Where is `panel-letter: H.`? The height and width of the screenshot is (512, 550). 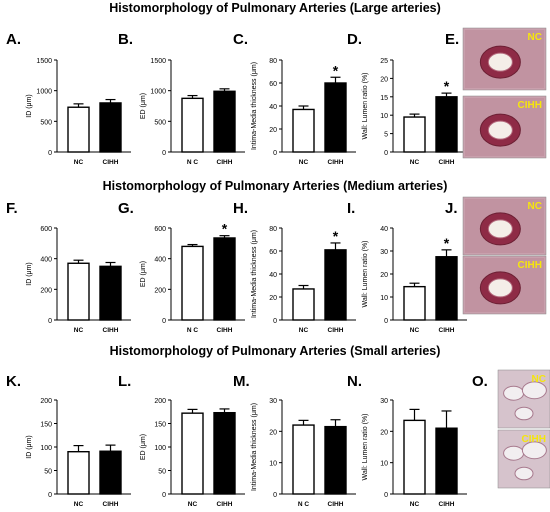
panel-letter: H. is located at coordinates (240, 208).